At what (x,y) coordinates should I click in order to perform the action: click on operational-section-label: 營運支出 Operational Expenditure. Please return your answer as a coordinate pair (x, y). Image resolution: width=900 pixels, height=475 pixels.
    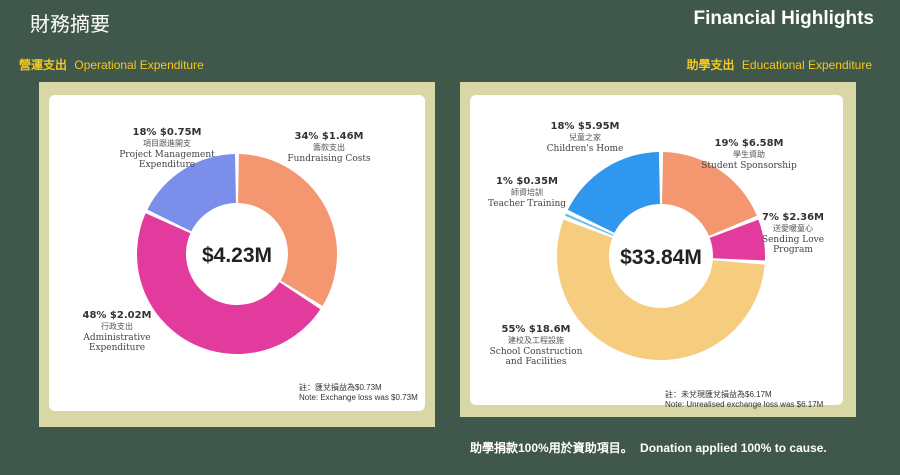
    Looking at the image, I should click on (111, 64).